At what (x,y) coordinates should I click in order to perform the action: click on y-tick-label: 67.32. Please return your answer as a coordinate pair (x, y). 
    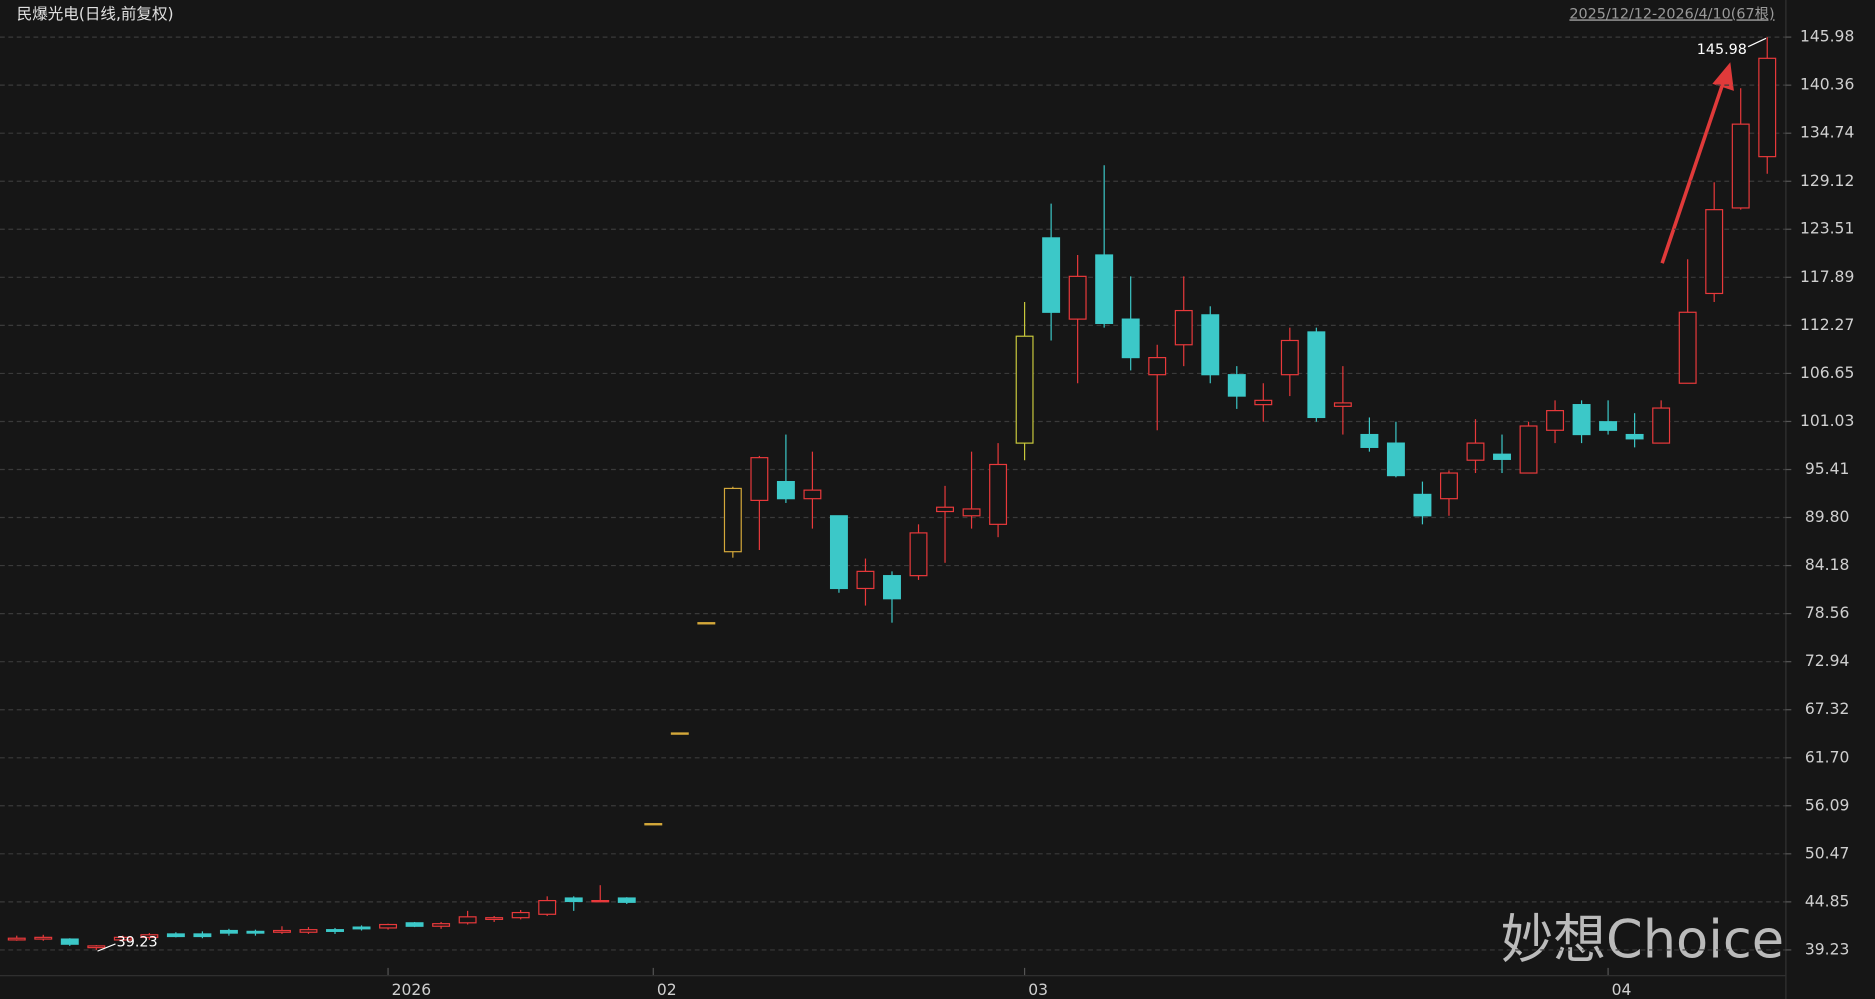
    Looking at the image, I should click on (1827, 709).